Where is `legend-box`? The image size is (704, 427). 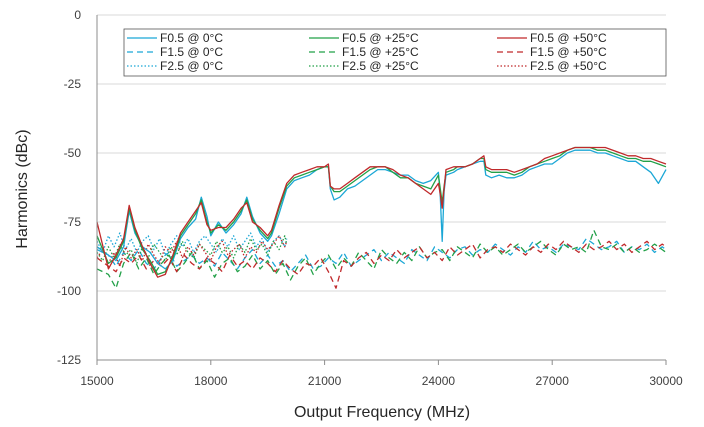
legend-box is located at coordinates (395, 52).